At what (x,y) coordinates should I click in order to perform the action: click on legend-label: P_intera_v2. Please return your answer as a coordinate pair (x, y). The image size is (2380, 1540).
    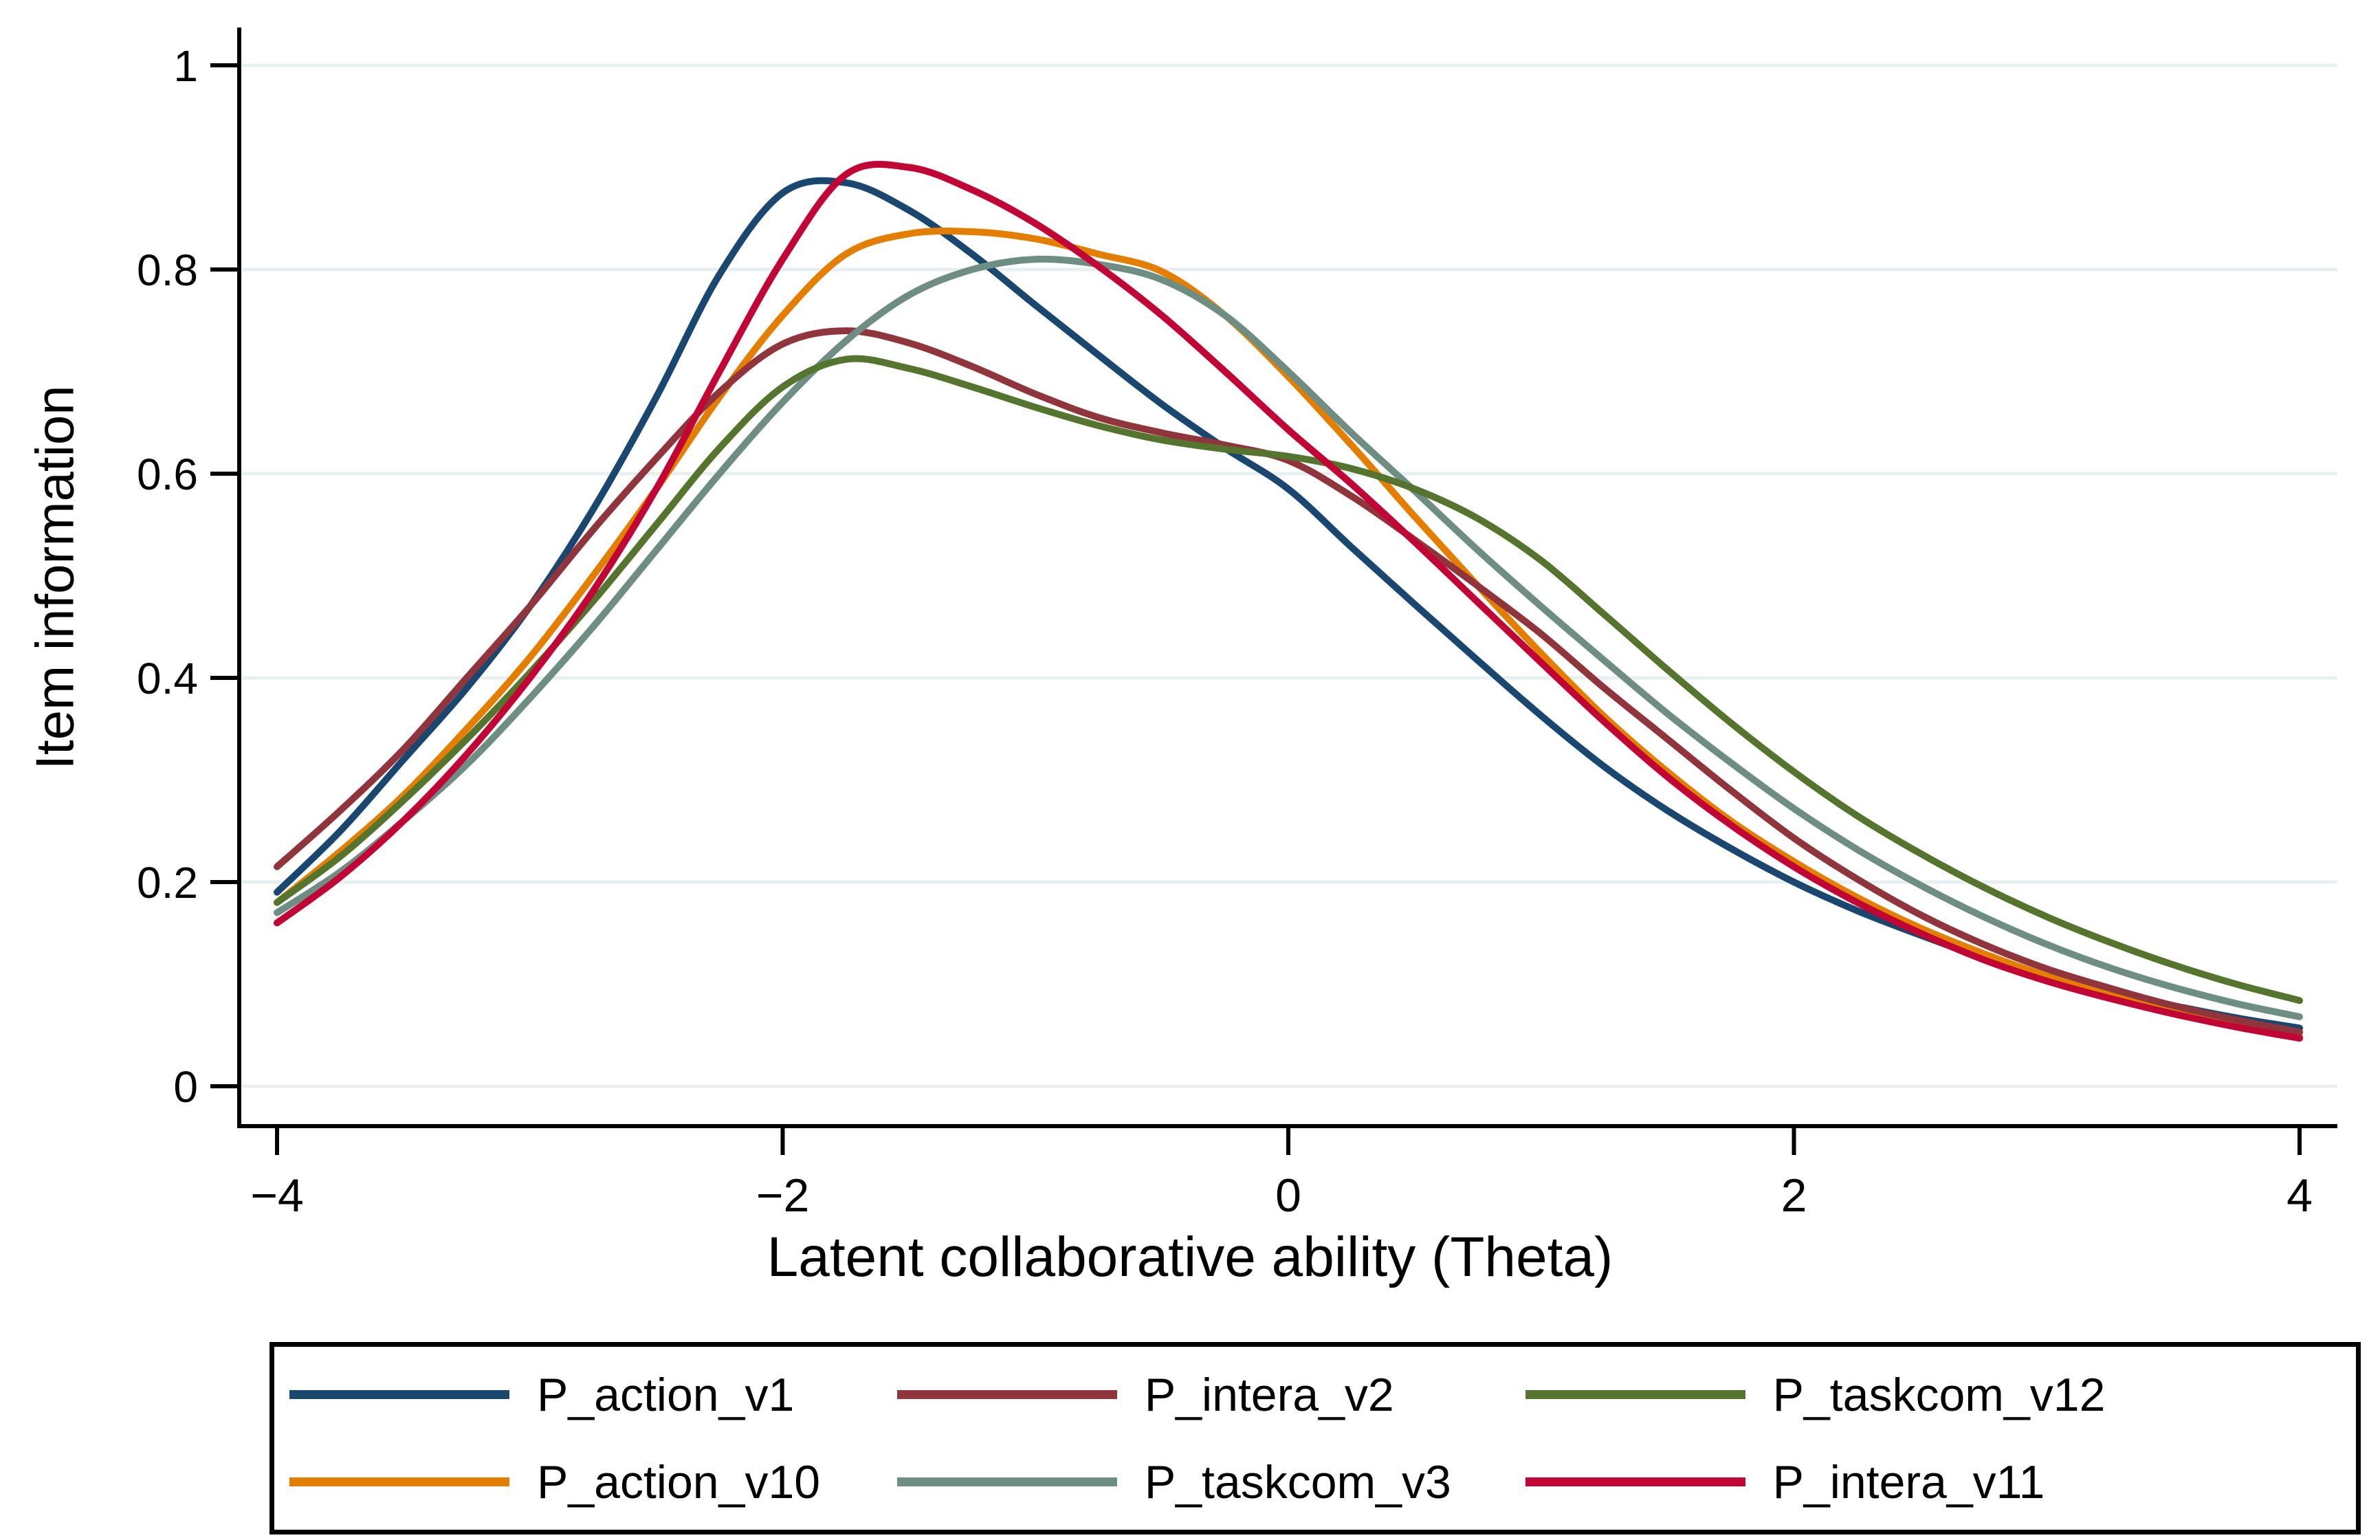
    Looking at the image, I should click on (1269, 1394).